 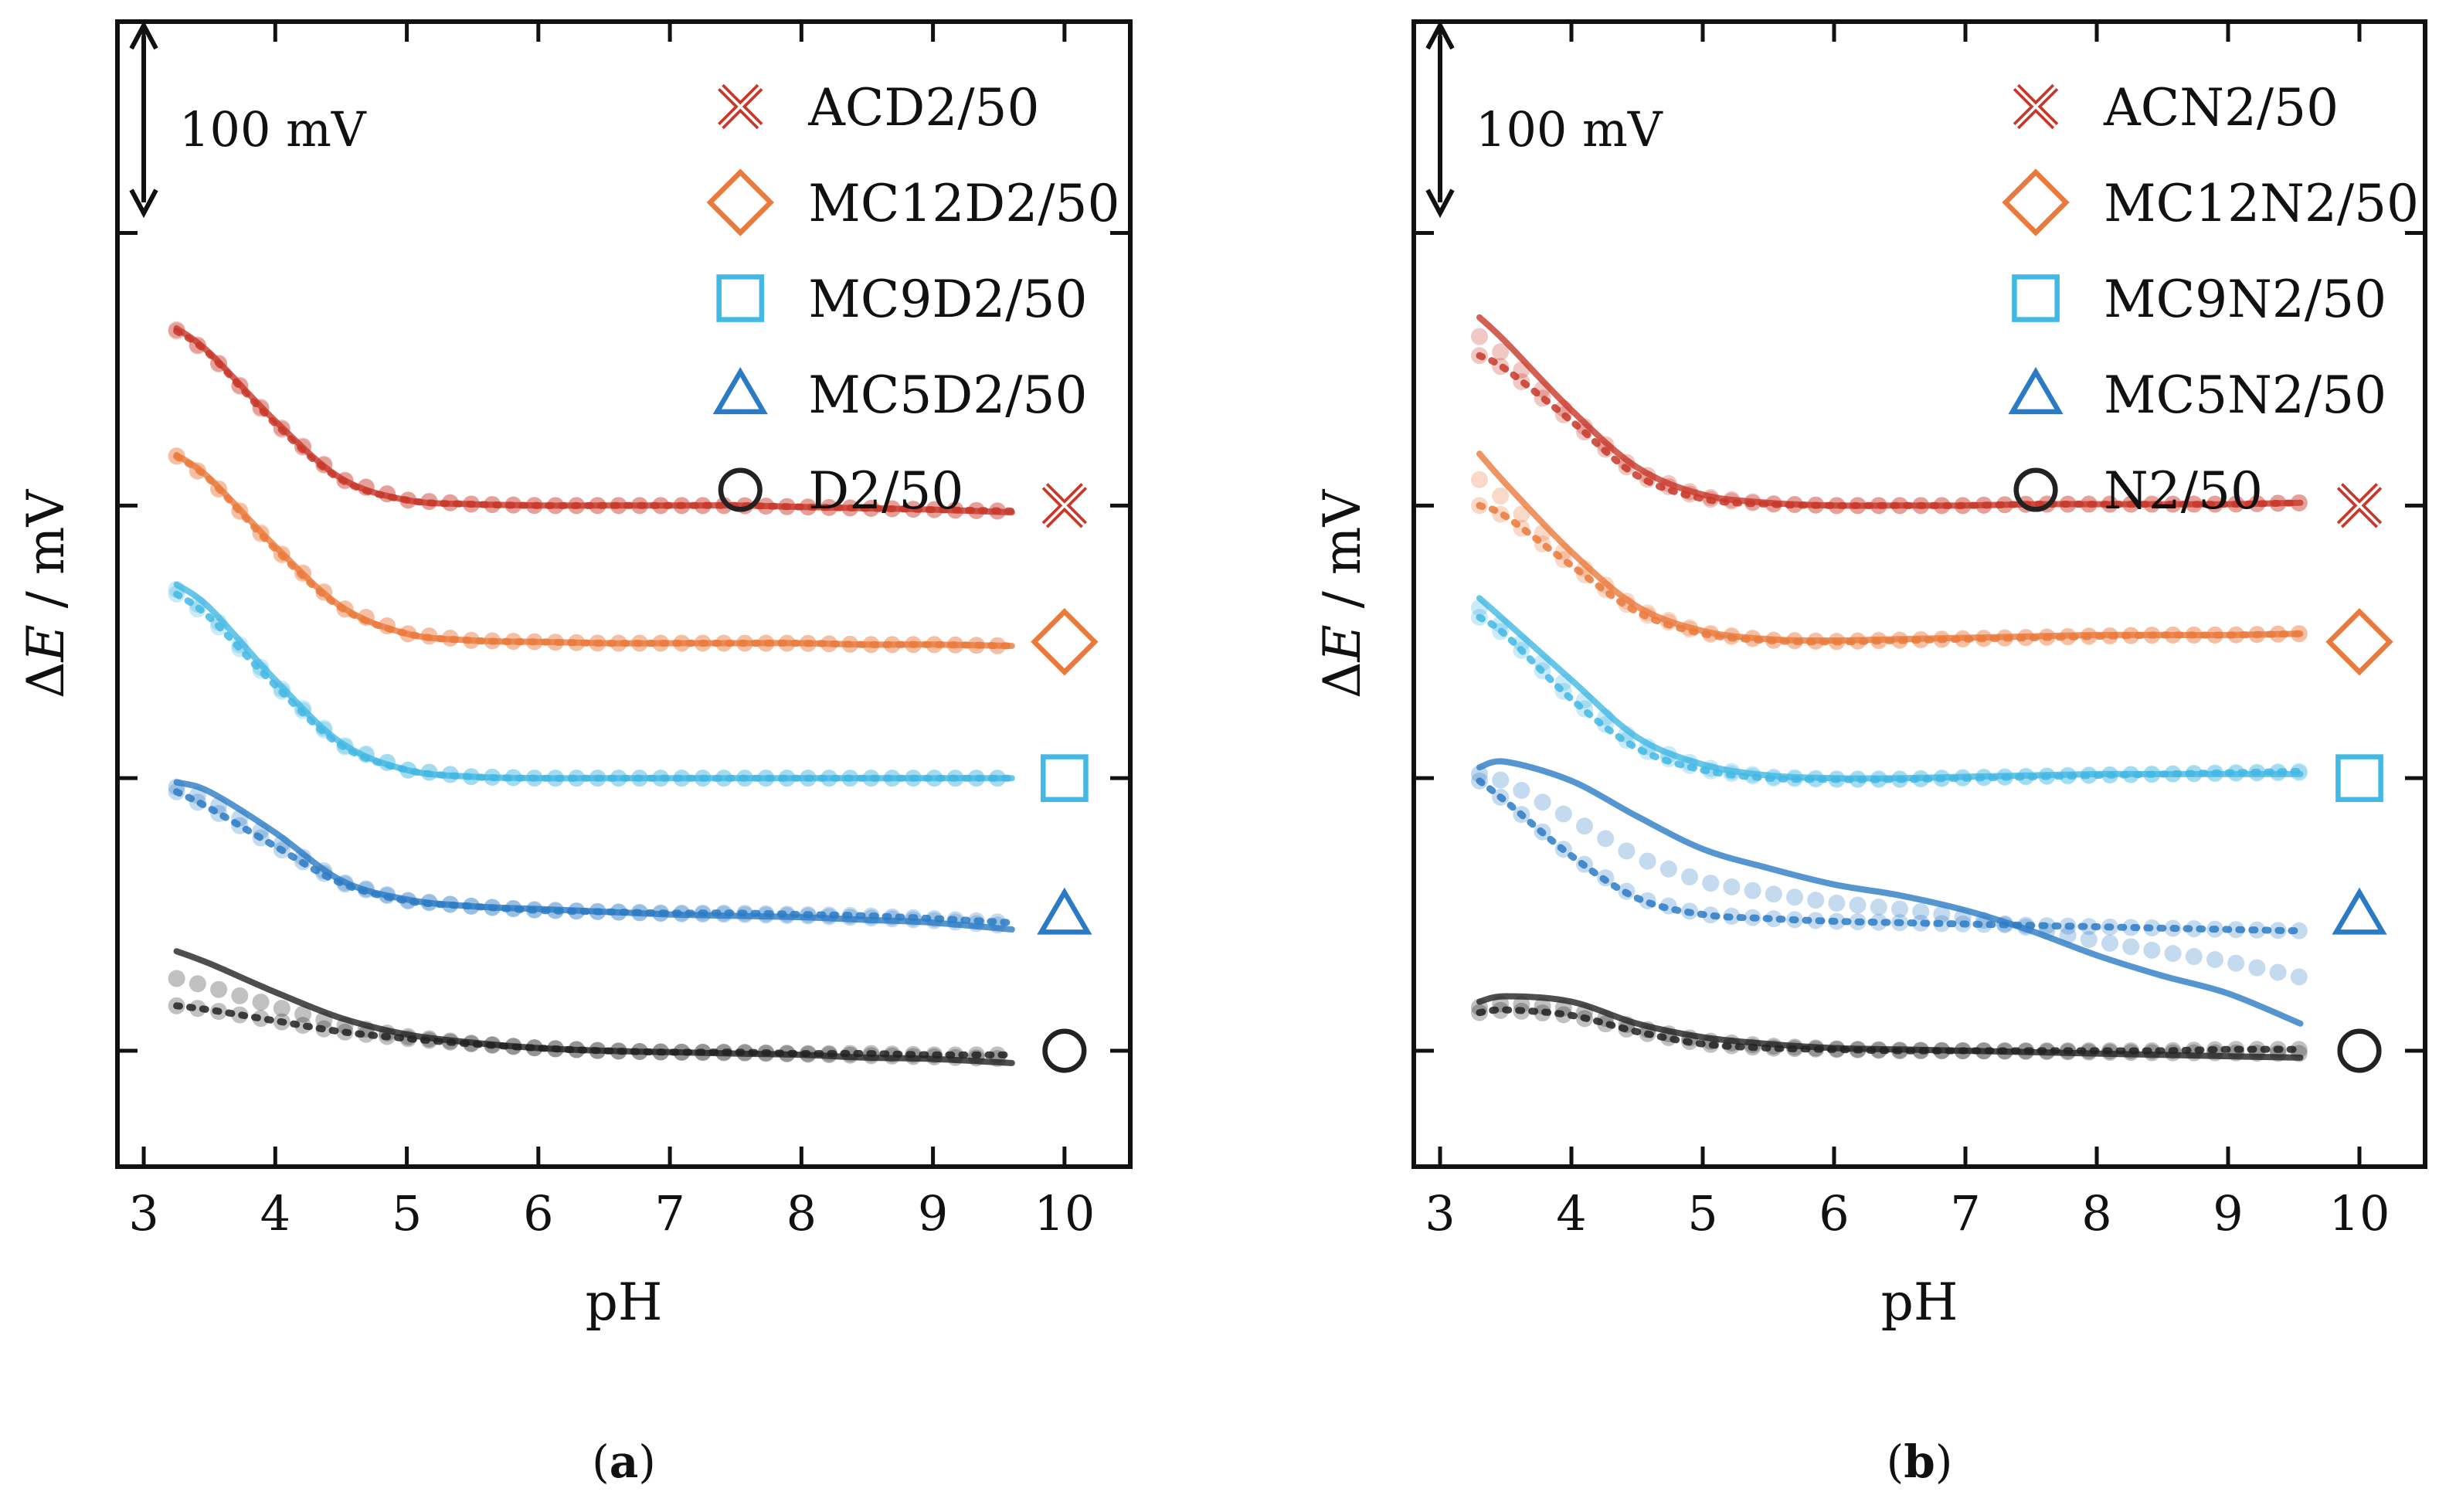 I want to click on legend-item: MC5D2/50, so click(x=900, y=395).